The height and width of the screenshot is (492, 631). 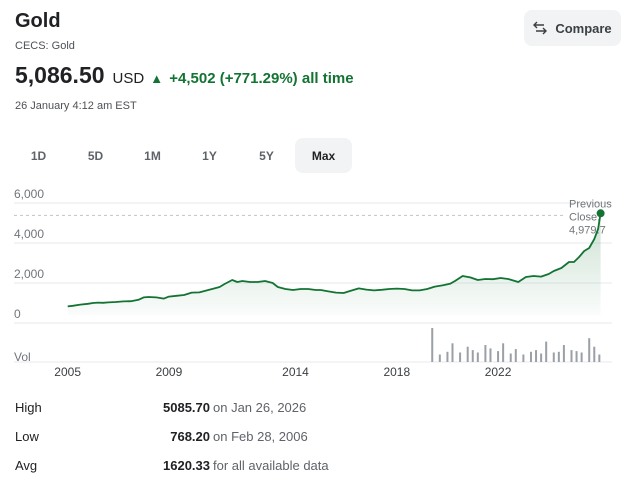 I want to click on y-tick-label: 2,000, so click(x=29, y=274).